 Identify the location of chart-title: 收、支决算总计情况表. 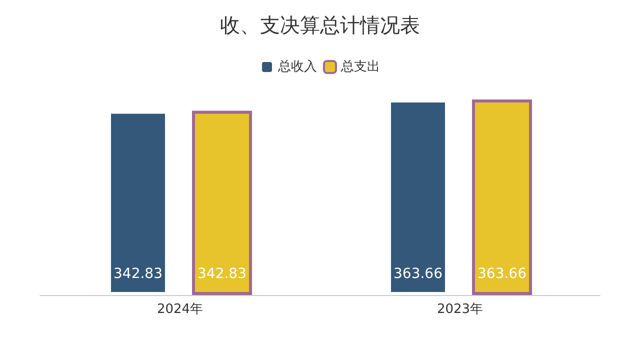
(320, 25).